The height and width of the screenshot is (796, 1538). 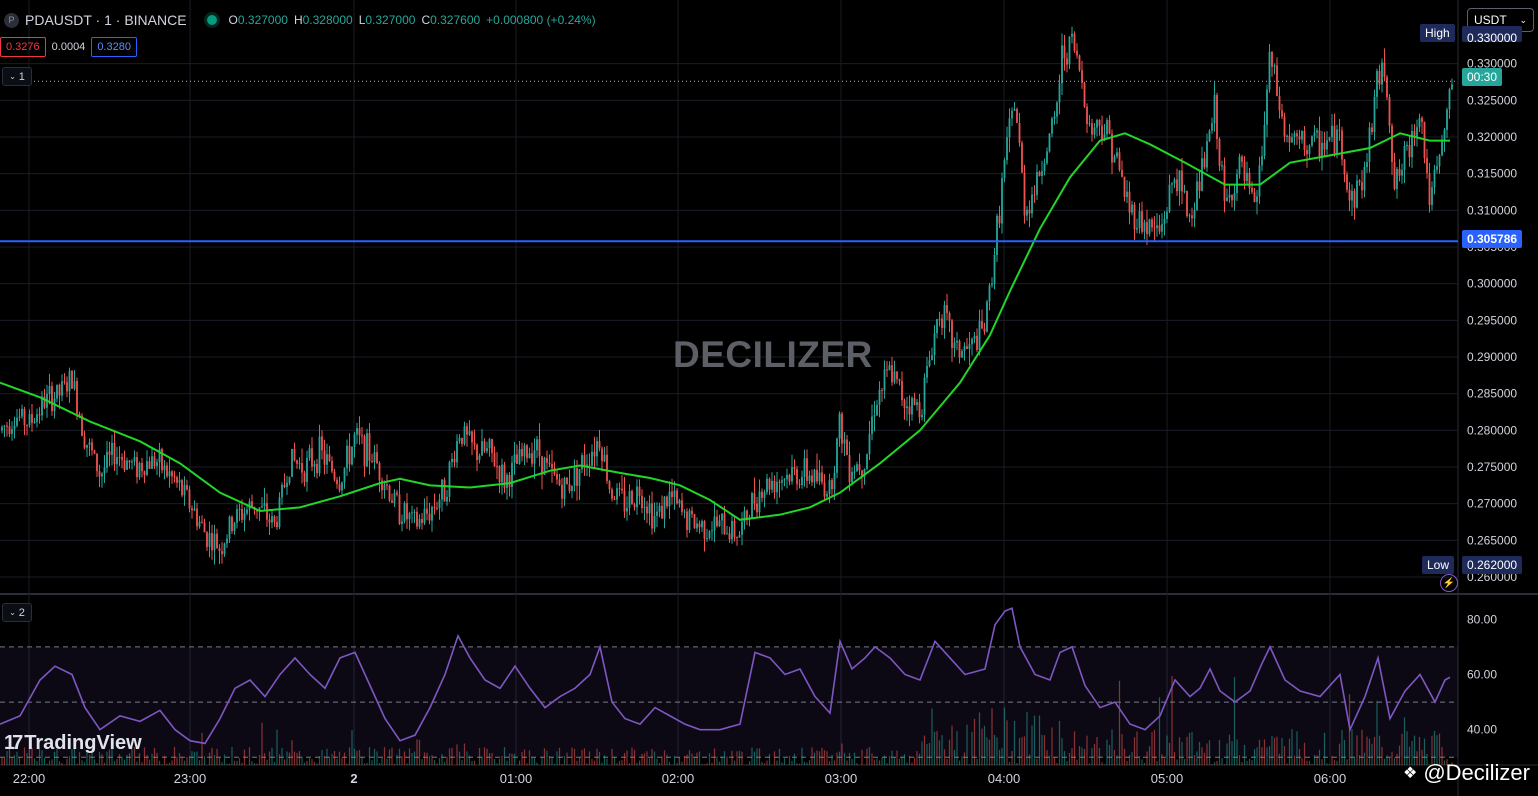 What do you see at coordinates (841, 778) in the screenshot?
I see `time-tick-label: 03:00` at bounding box center [841, 778].